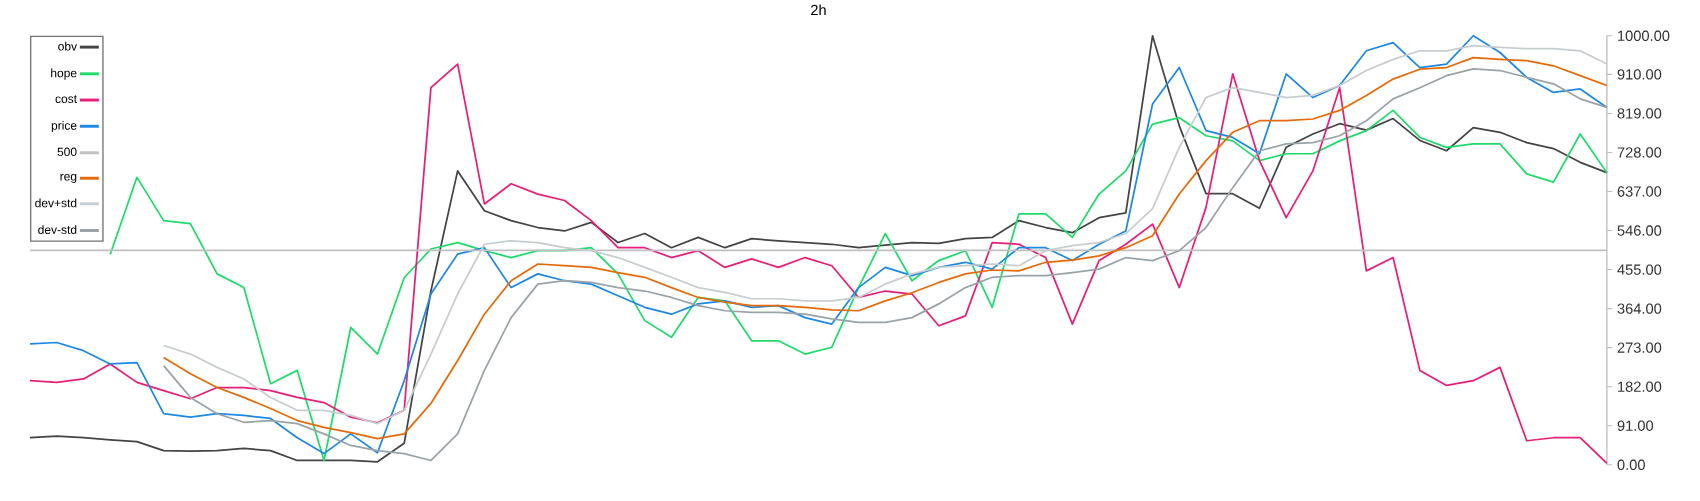 The image size is (1700, 501). Describe the element at coordinates (1635, 426) in the screenshot. I see `y-tick-label: 91.00` at that location.